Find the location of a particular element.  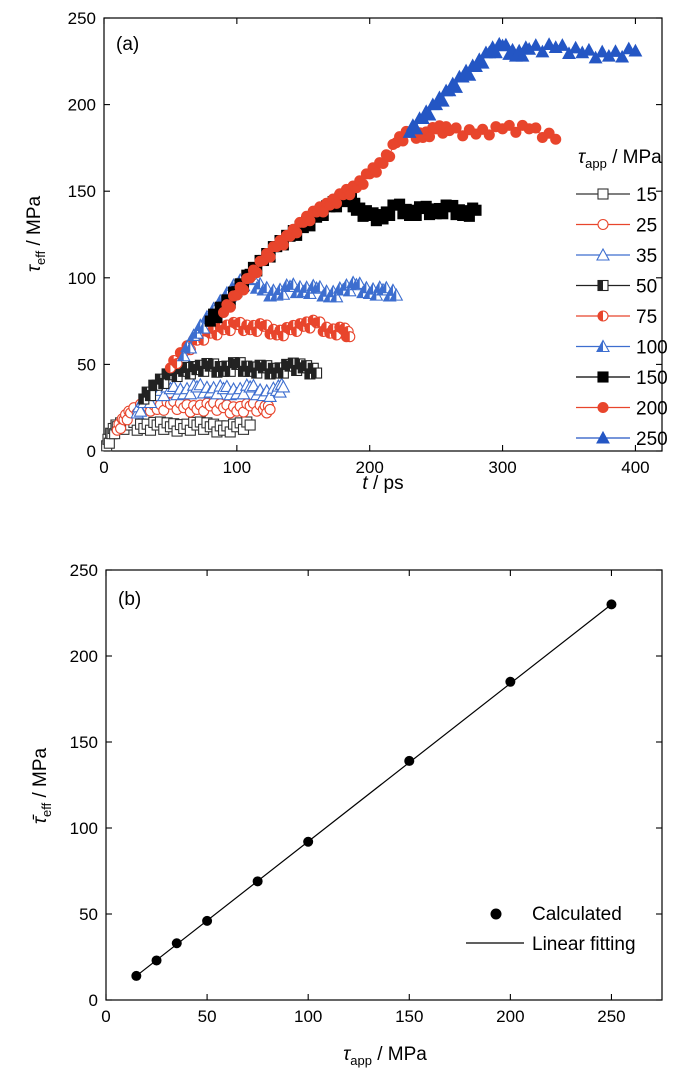

panel-b-y-axis-symbol: τ̄ is located at coordinates (40, 819).